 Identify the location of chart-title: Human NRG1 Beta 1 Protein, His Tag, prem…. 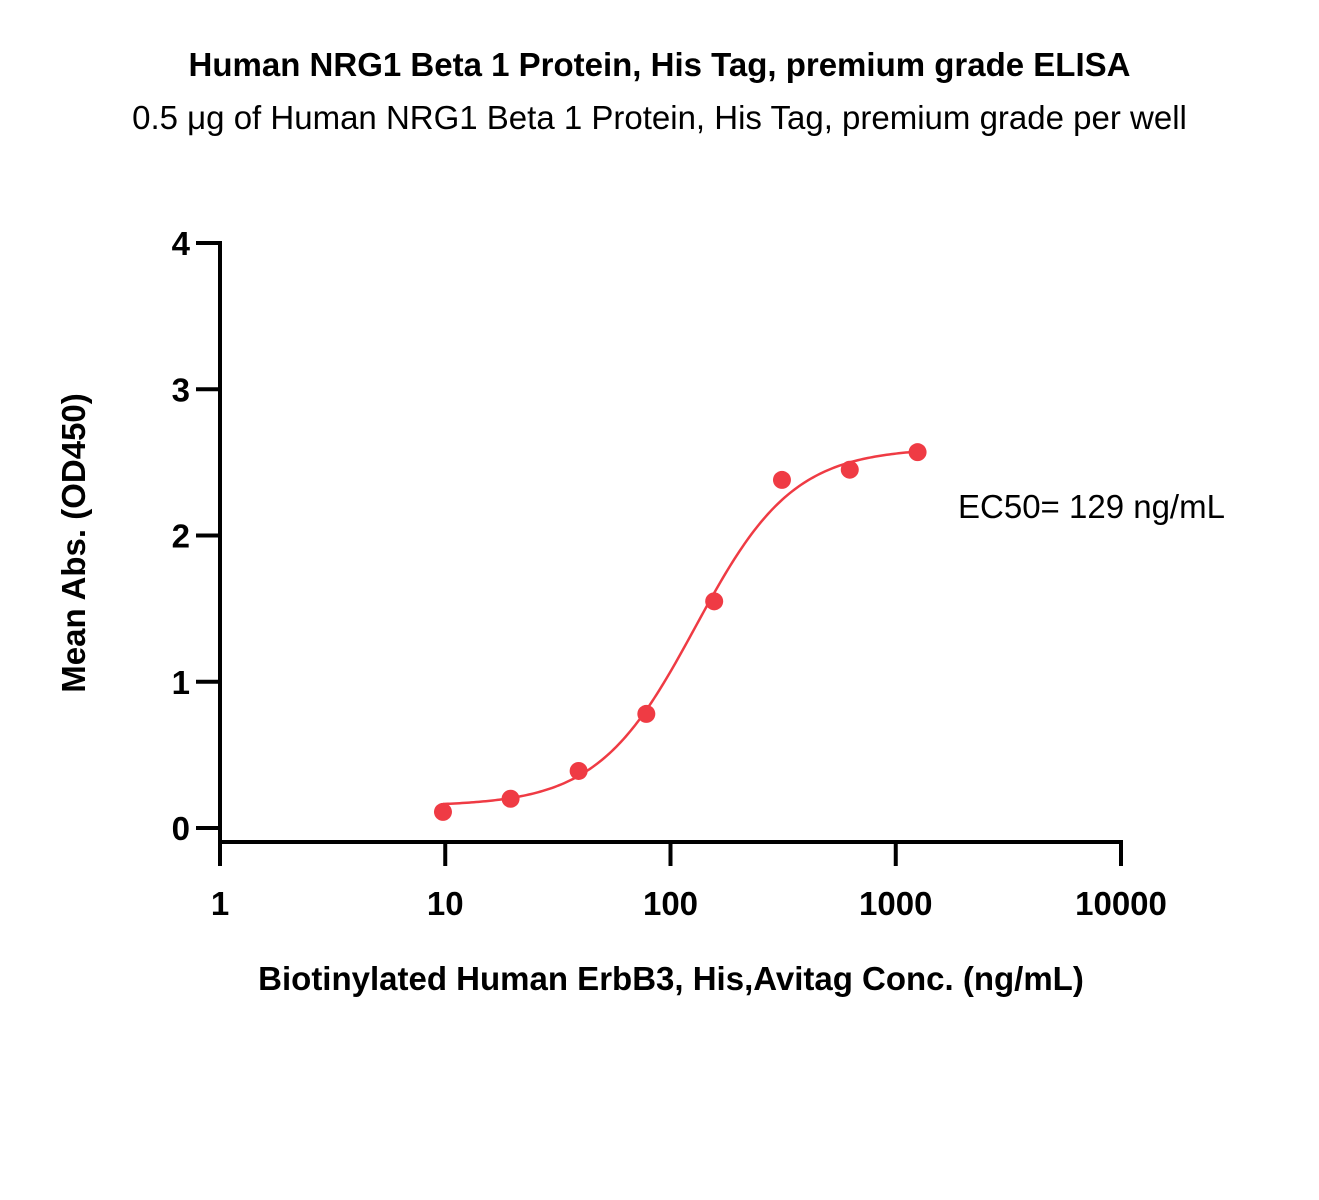
(659, 64).